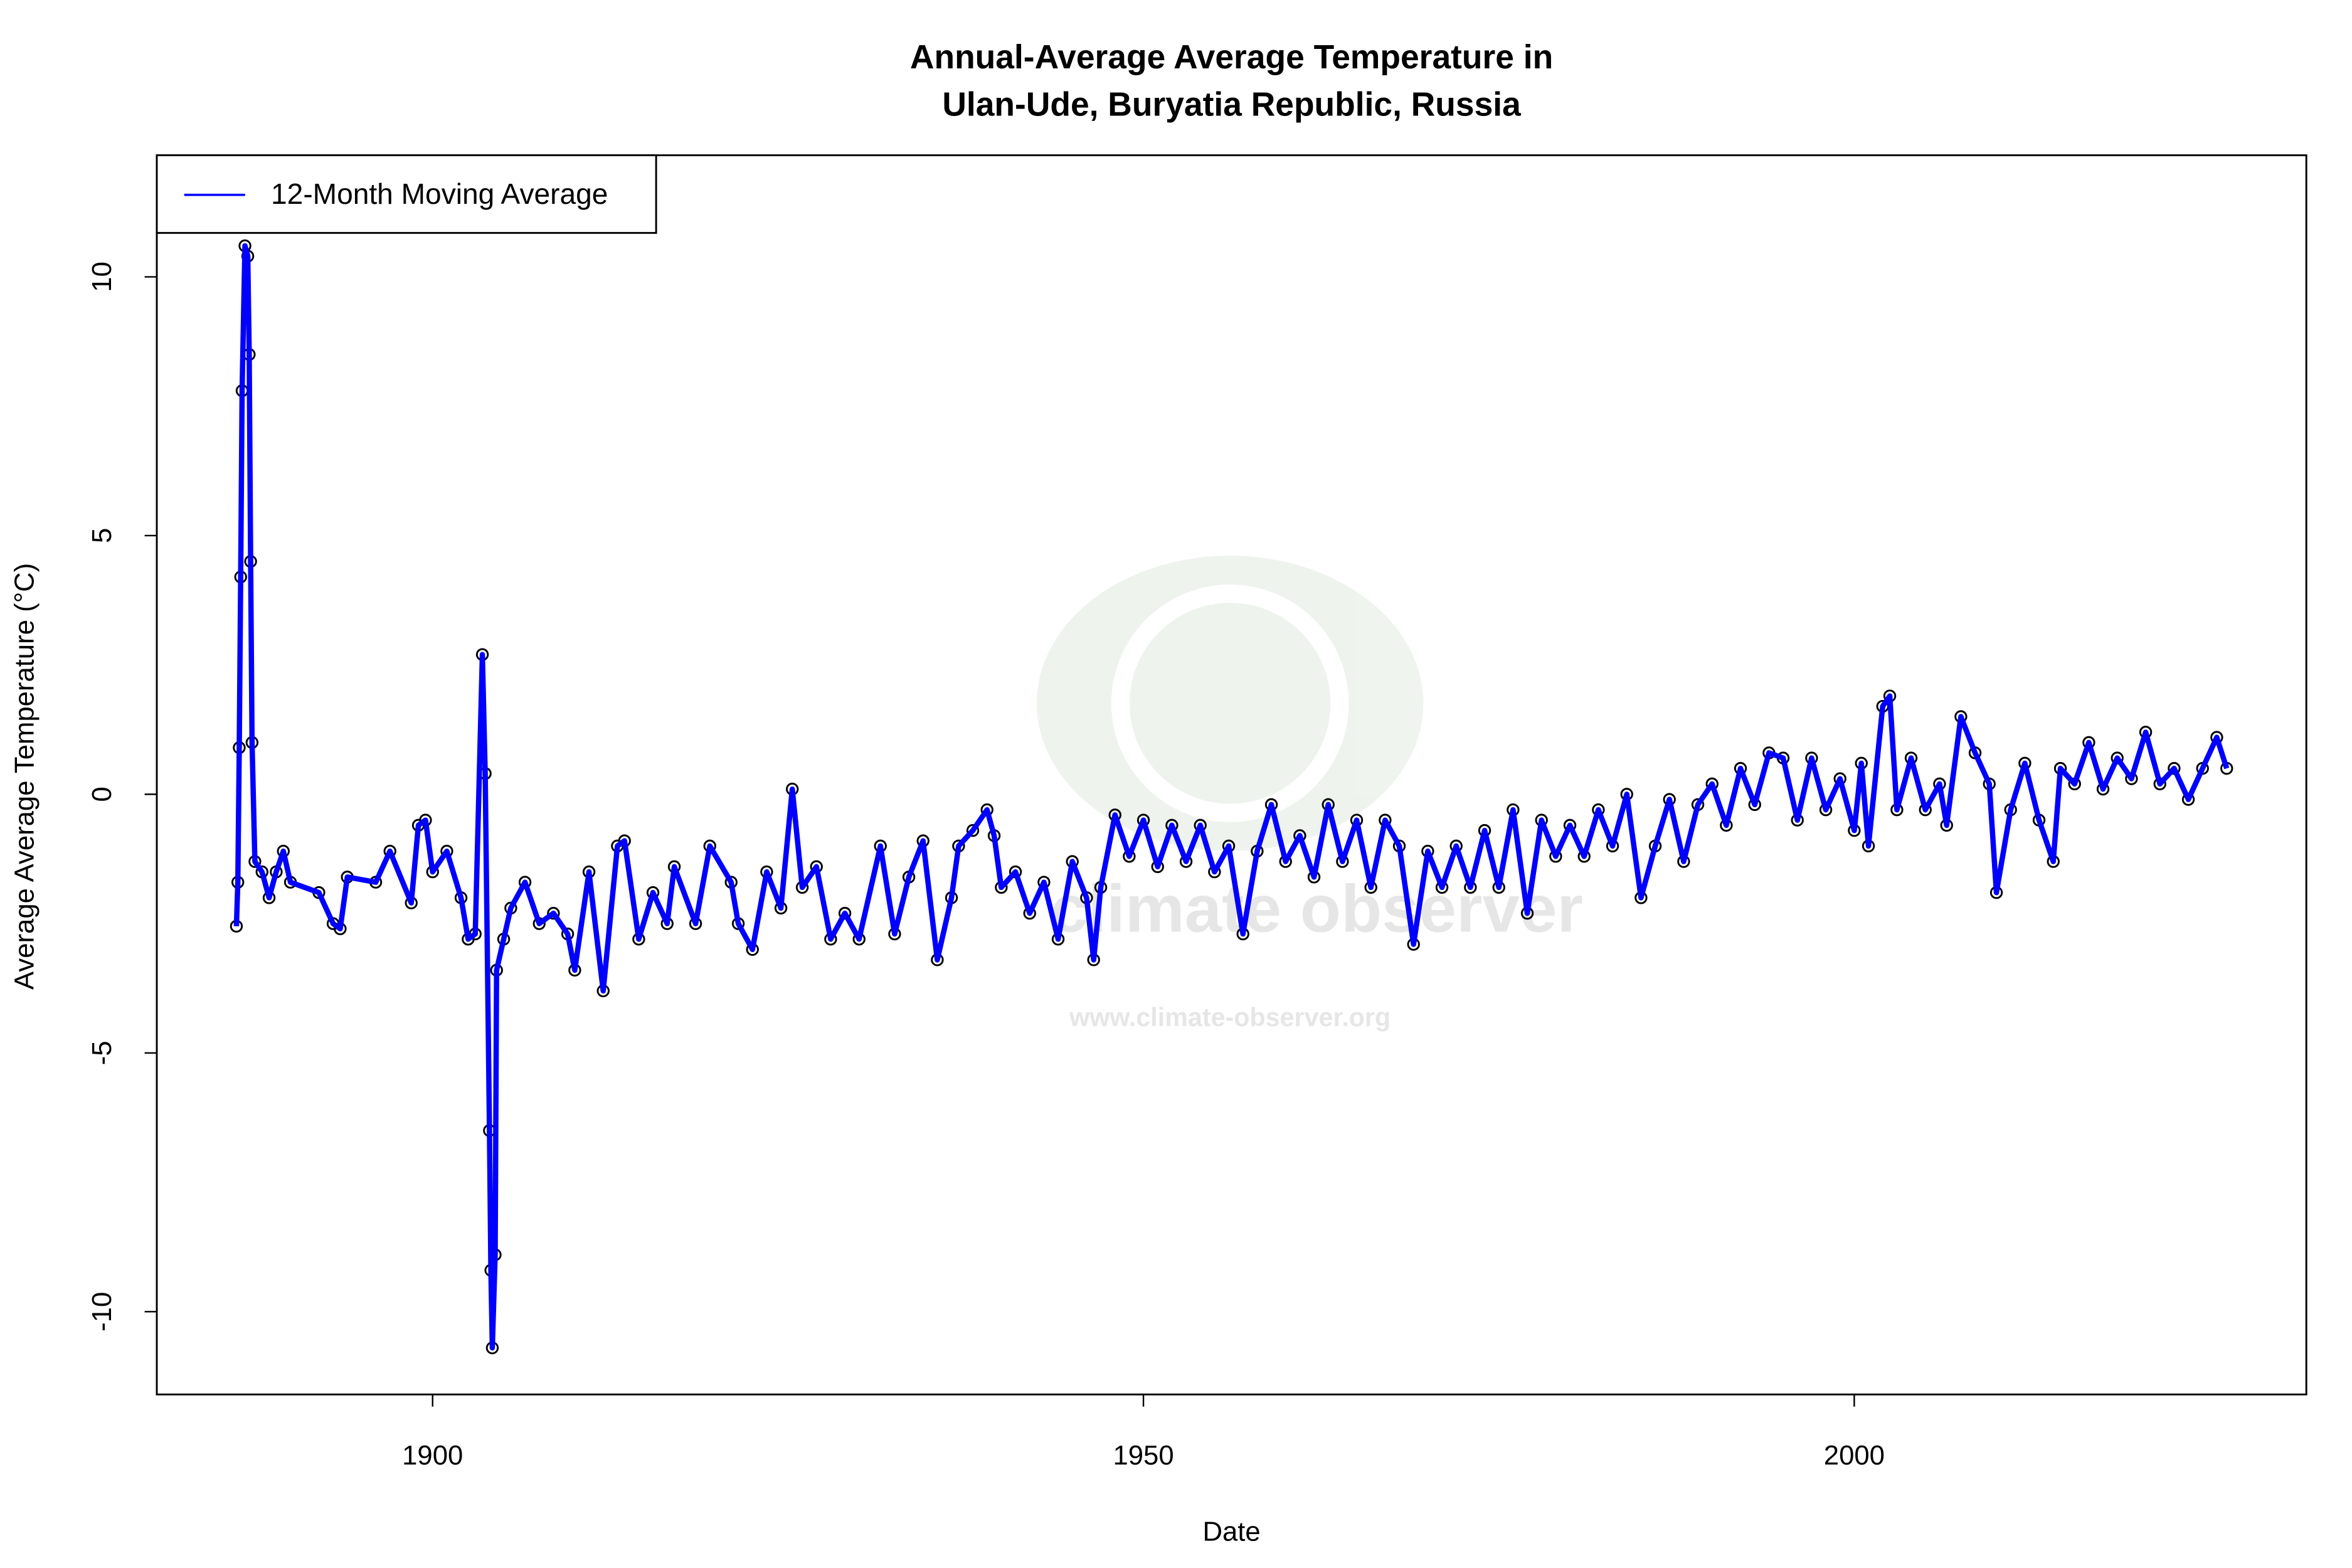 This screenshot has width=2352, height=1568. I want to click on y-tick-label: 0, so click(102, 794).